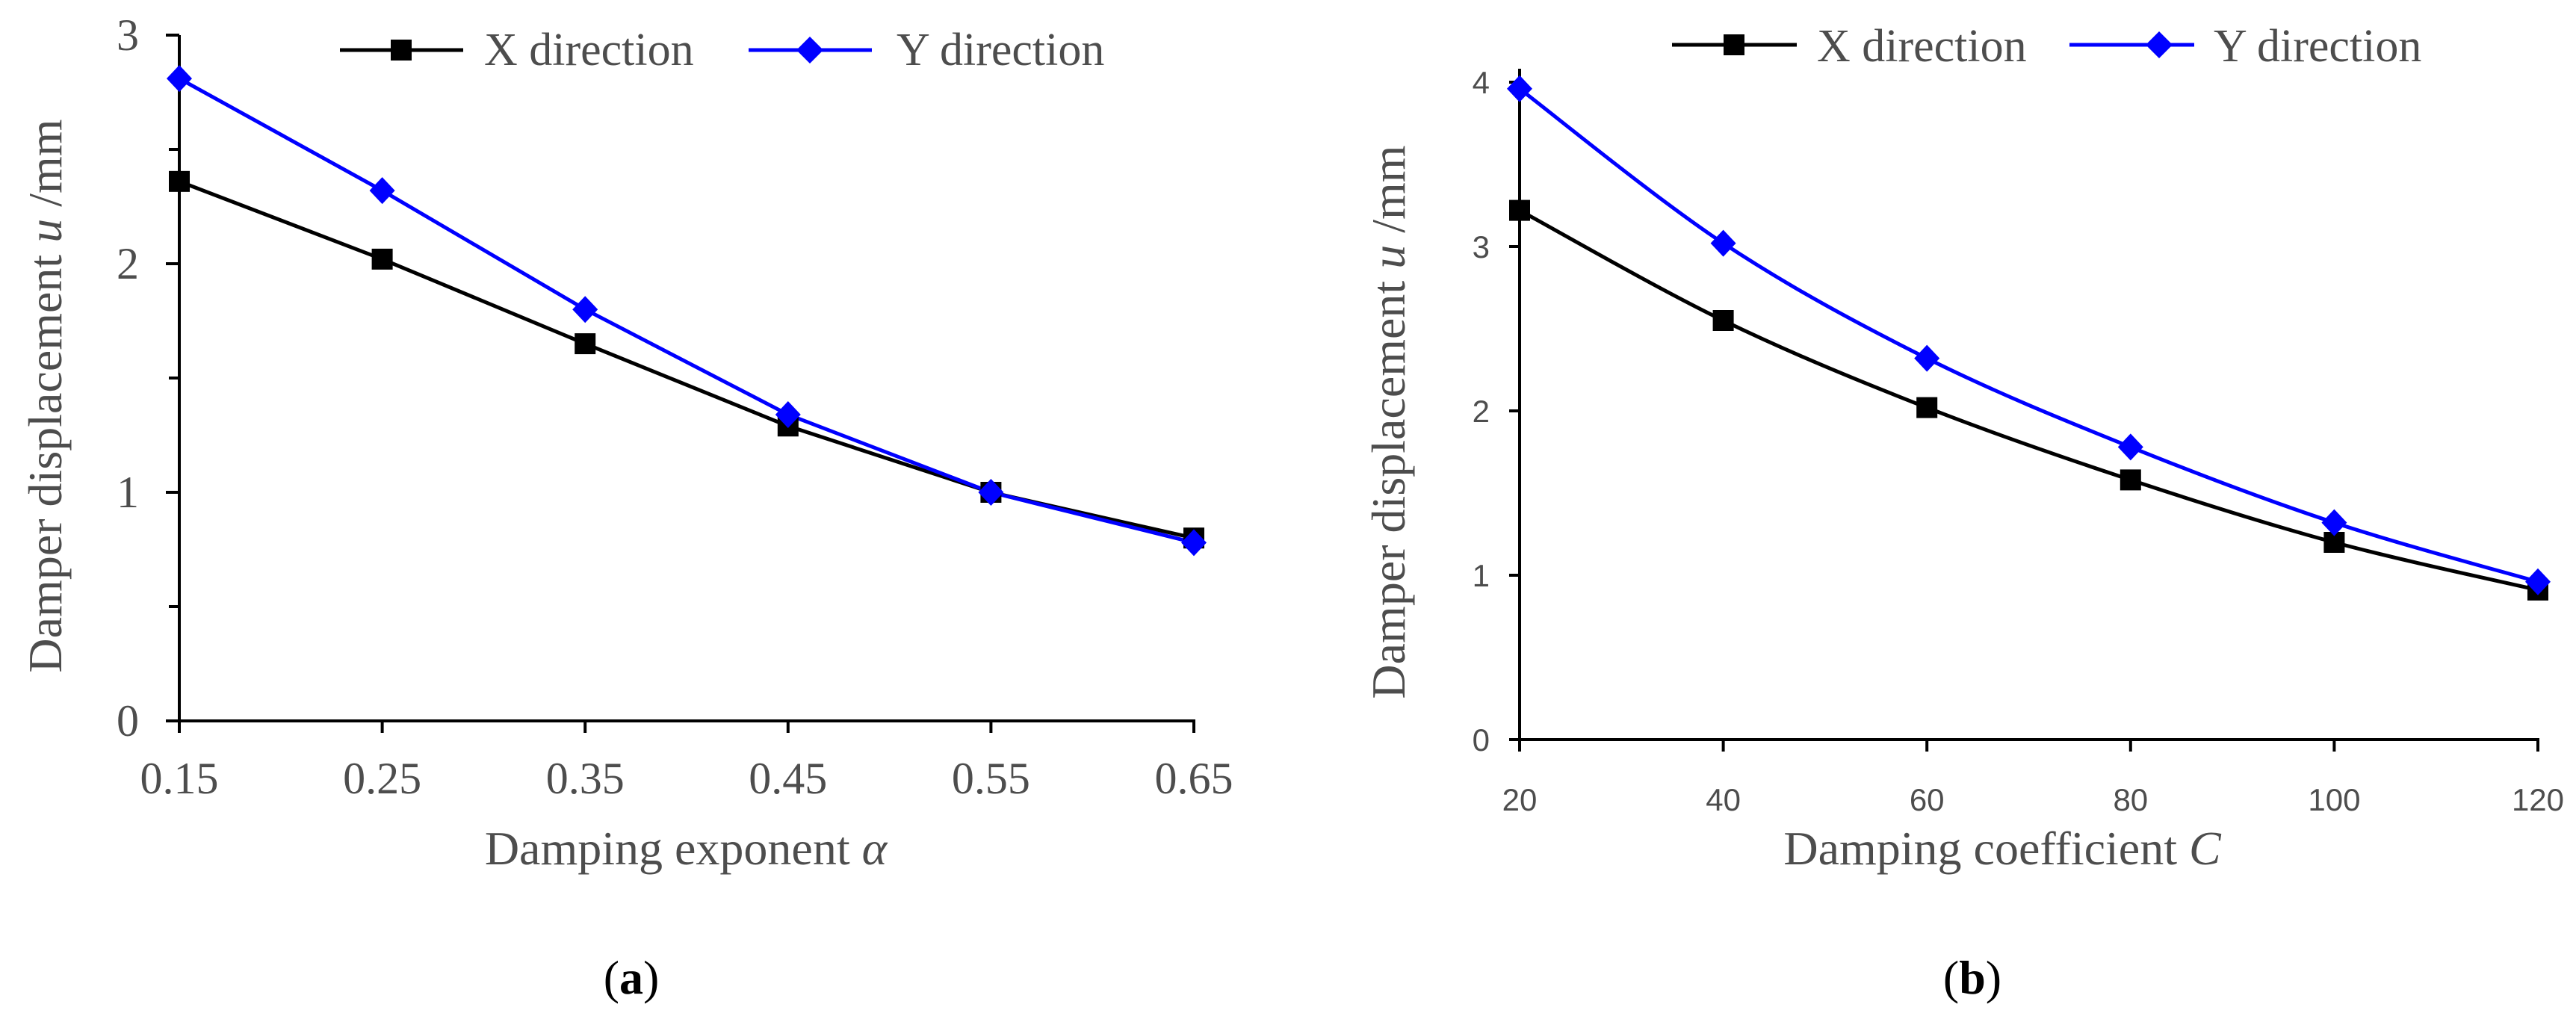 Image resolution: width=2576 pixels, height=1016 pixels. Describe the element at coordinates (2002, 848) in the screenshot. I see `x-axis-title-b: Damping coefficient C` at that location.